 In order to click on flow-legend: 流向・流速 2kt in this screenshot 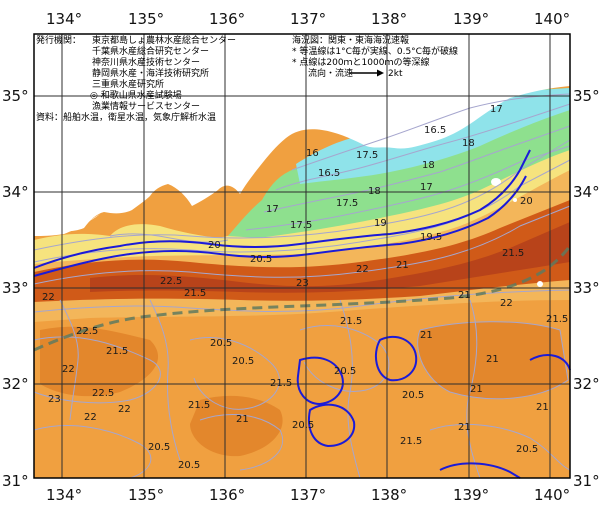, I will do `click(355, 73)`.